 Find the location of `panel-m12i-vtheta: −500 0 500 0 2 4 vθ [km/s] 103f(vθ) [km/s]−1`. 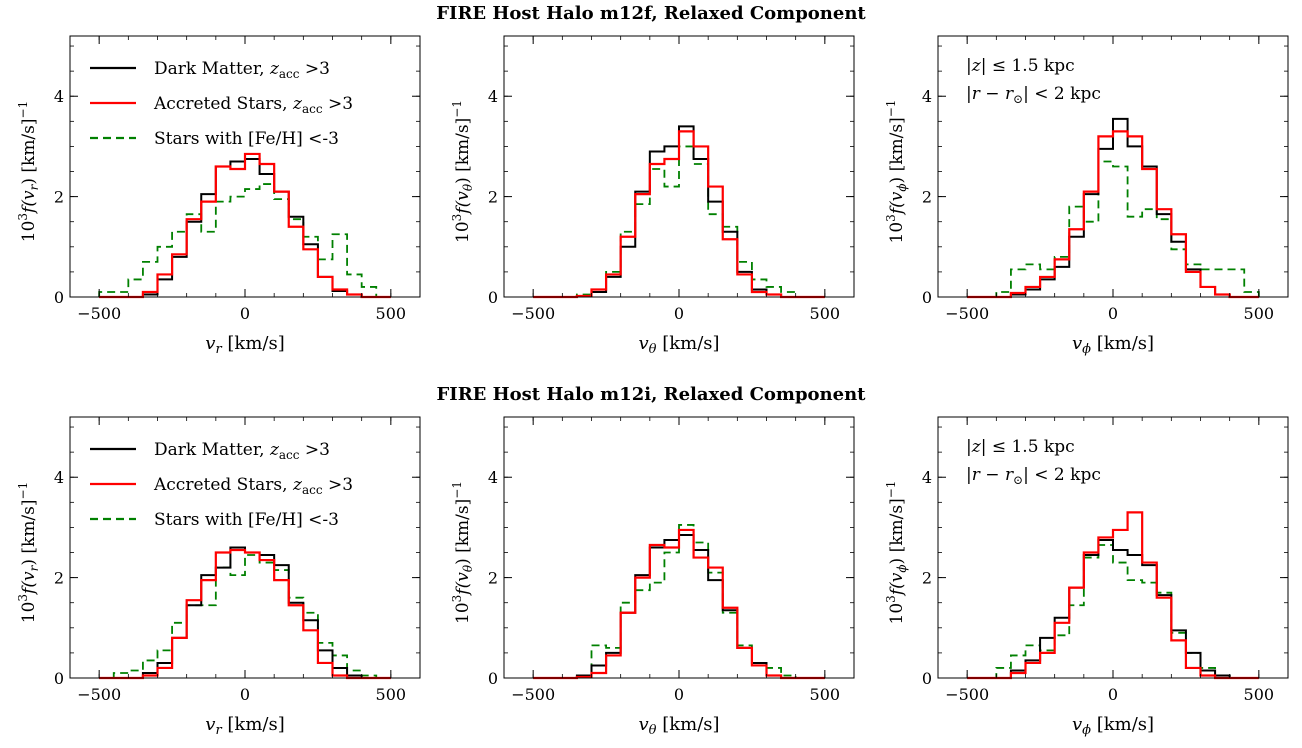

panel-m12i-vtheta: −500 0 500 0 2 4 vθ [km/s] 103f(vθ) [km/s]−1 is located at coordinates (652, 577).